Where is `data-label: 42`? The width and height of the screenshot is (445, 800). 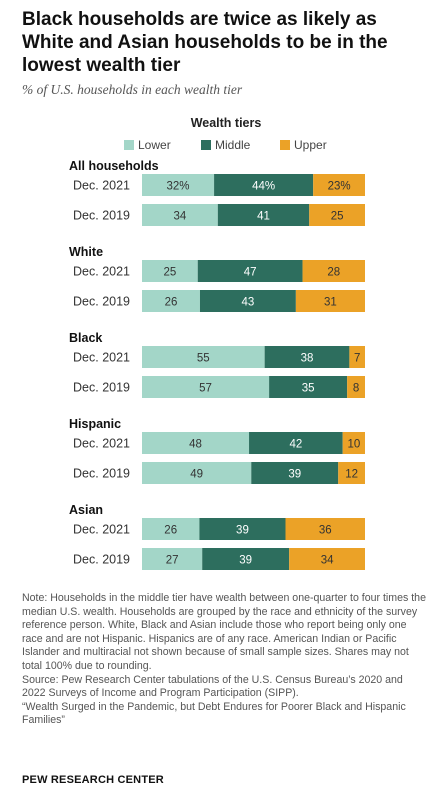
data-label: 42 is located at coordinates (295, 445).